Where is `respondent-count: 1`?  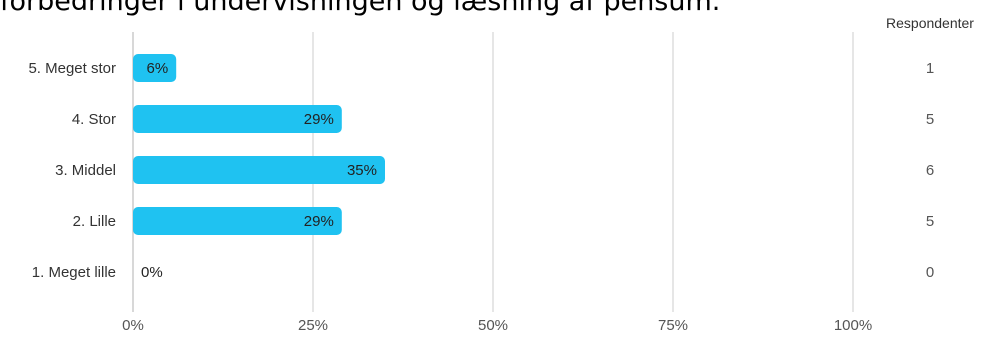 respondent-count: 1 is located at coordinates (930, 68).